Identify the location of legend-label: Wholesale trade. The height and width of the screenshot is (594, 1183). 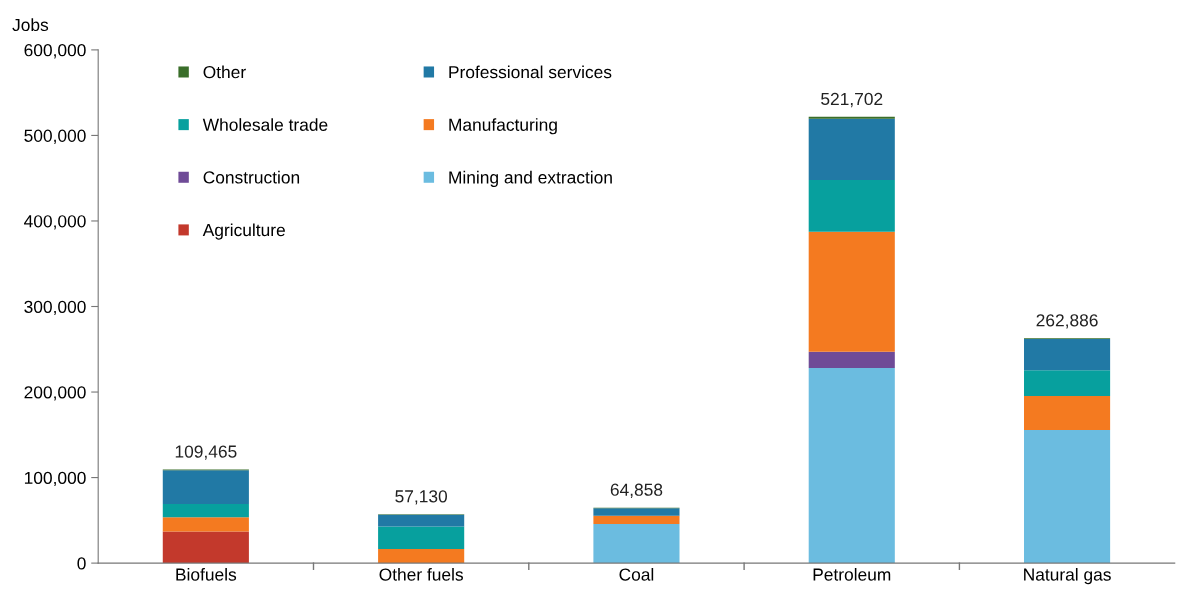
(265, 124).